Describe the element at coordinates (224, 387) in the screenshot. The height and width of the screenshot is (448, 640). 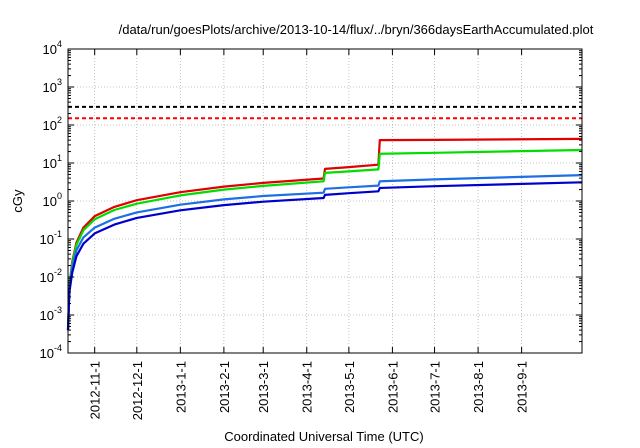
I see `x-tick-label: 2013-2-1` at that location.